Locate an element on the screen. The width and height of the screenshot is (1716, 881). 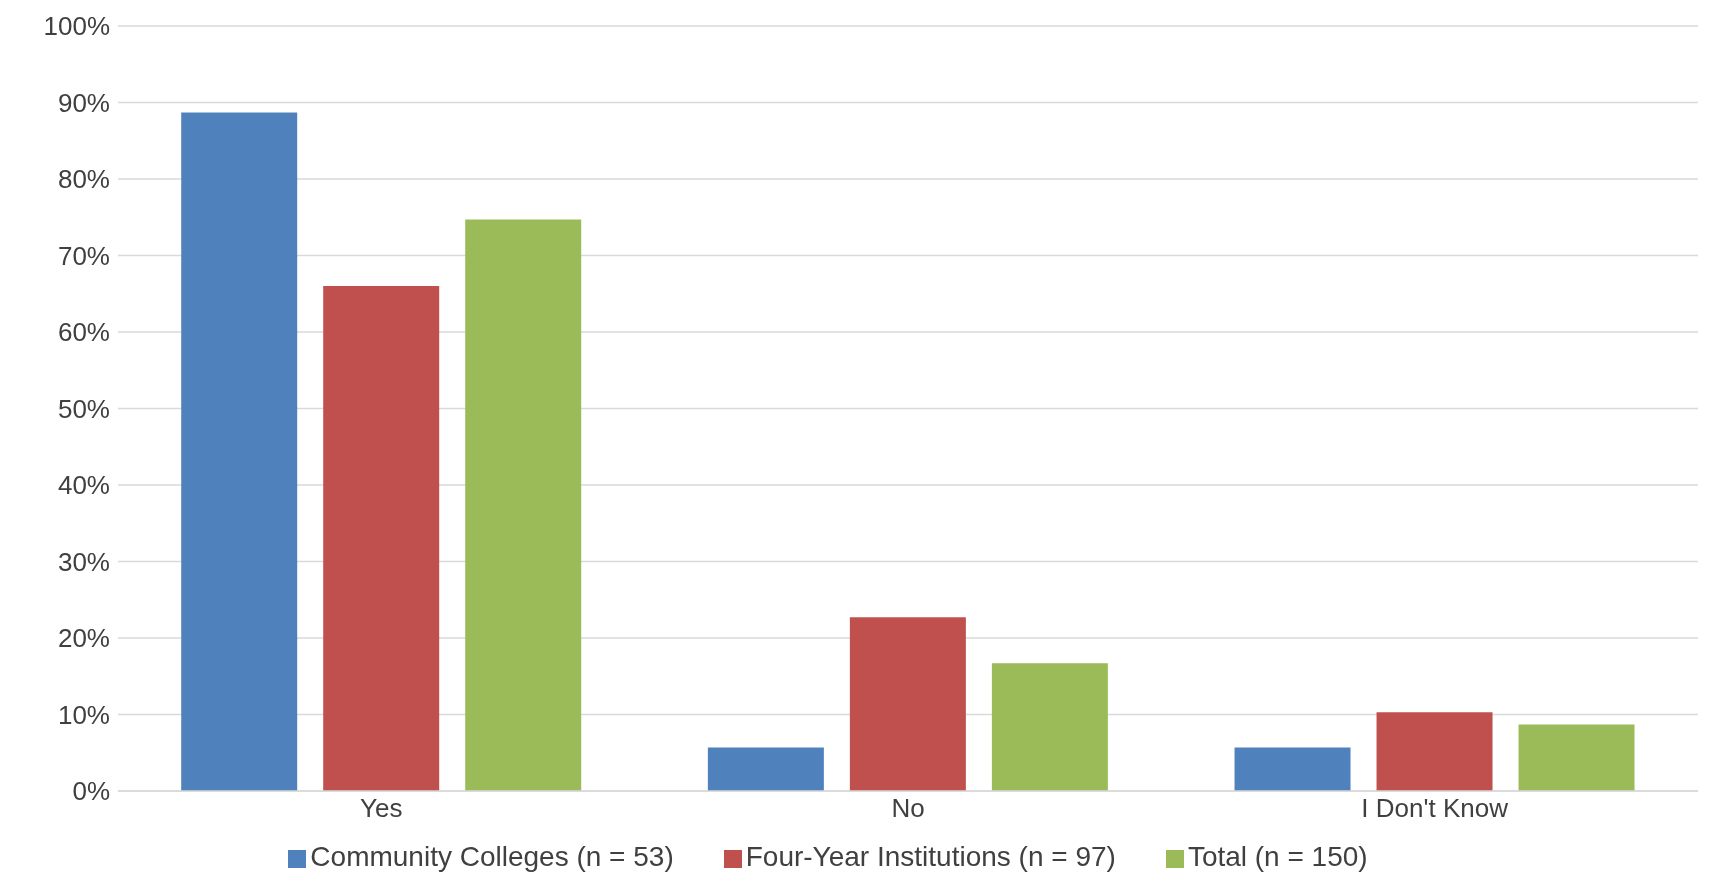
y-tick-label: 70% is located at coordinates (83, 255).